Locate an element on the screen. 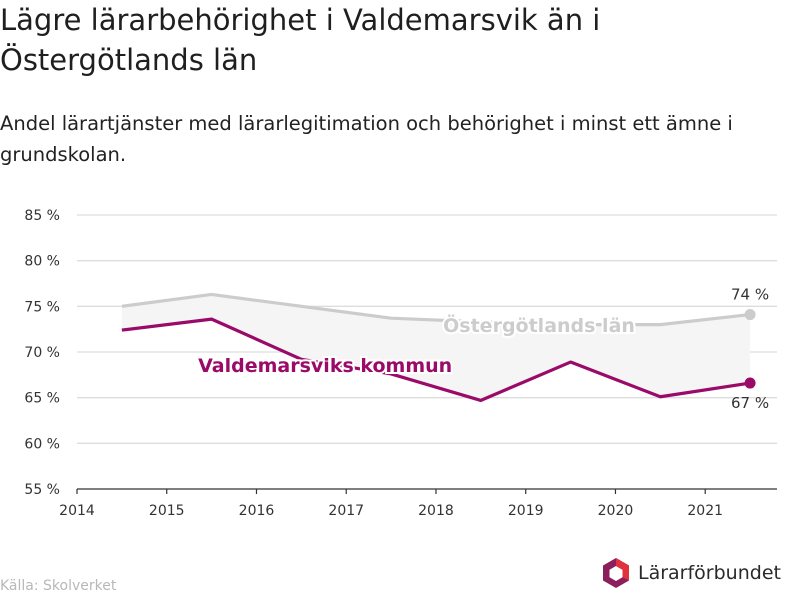 This screenshot has height=600, width=800. gap-band is located at coordinates (436, 347).